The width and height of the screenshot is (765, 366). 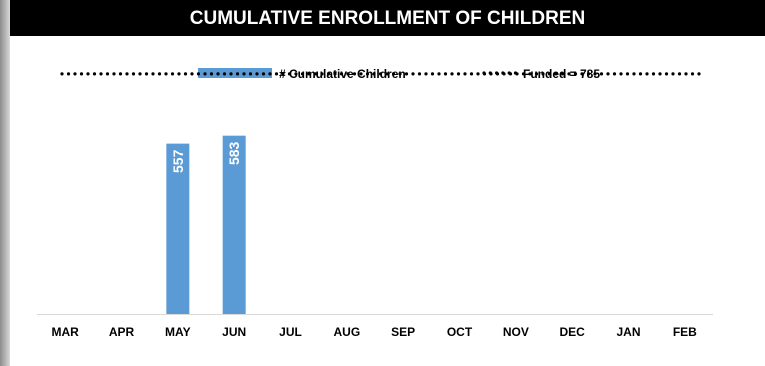 I want to click on bar-may, so click(x=178, y=228).